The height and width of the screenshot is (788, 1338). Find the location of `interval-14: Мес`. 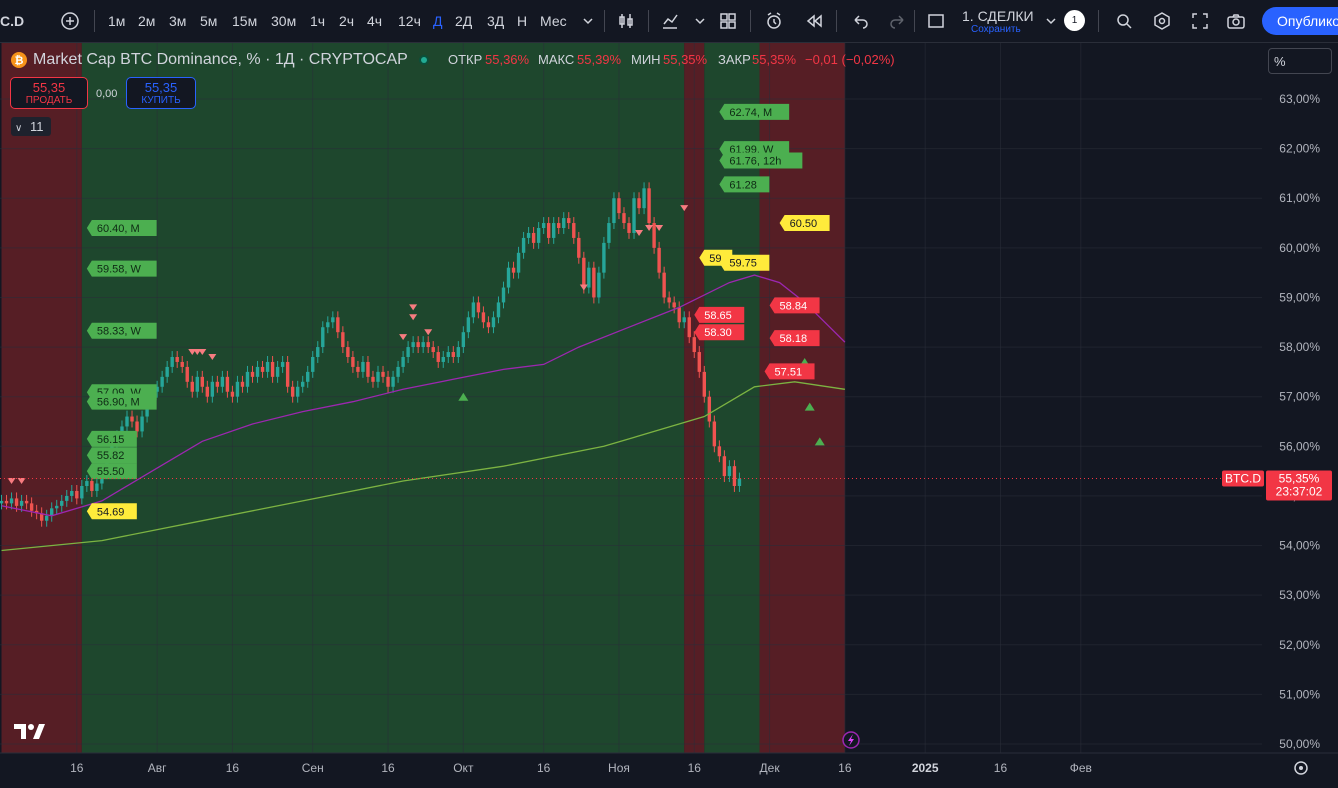

interval-14: Мес is located at coordinates (553, 21).